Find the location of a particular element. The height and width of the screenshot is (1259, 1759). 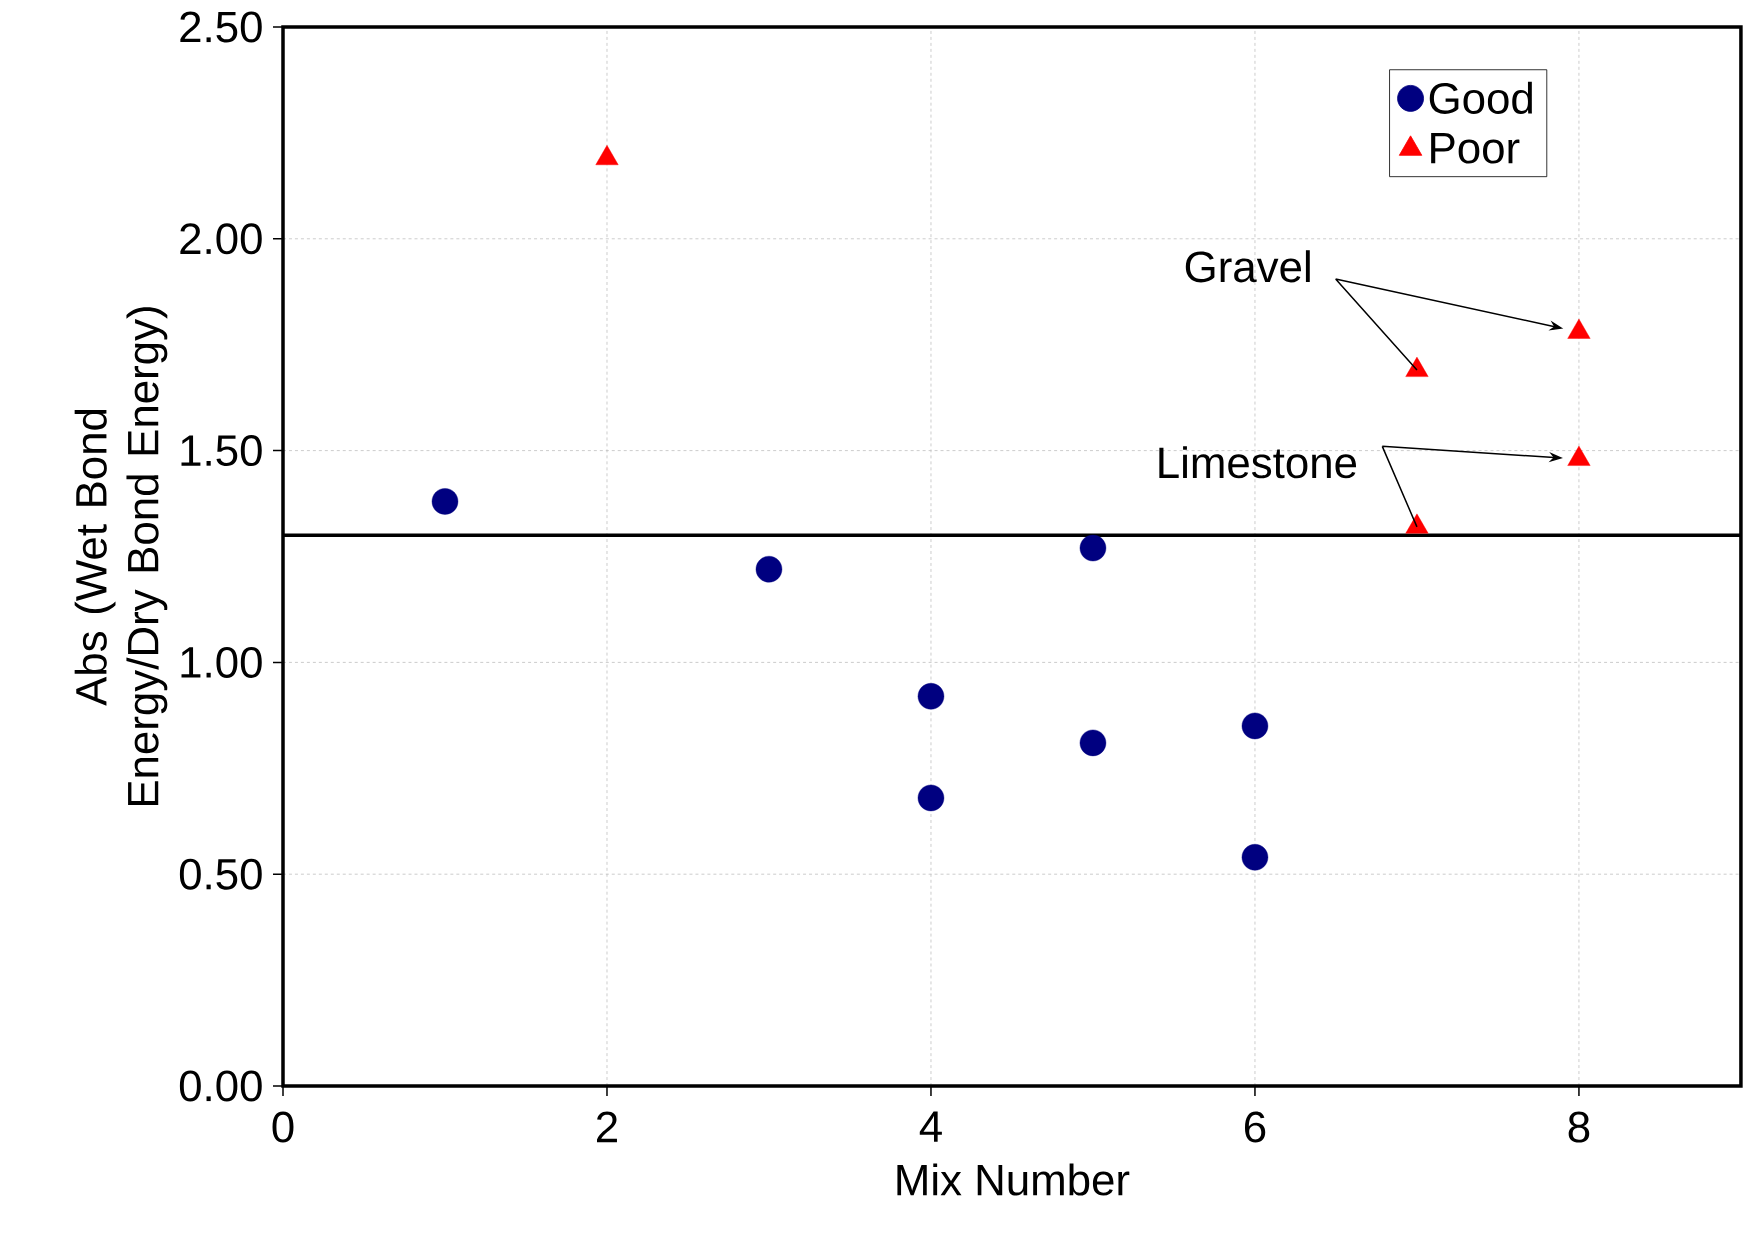

y-tick-label: 1.00 is located at coordinates (221, 662).